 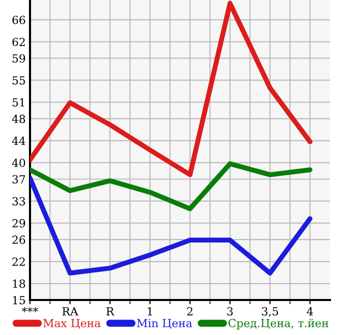 I want to click on y-tick-label: 15, so click(x=19, y=300).